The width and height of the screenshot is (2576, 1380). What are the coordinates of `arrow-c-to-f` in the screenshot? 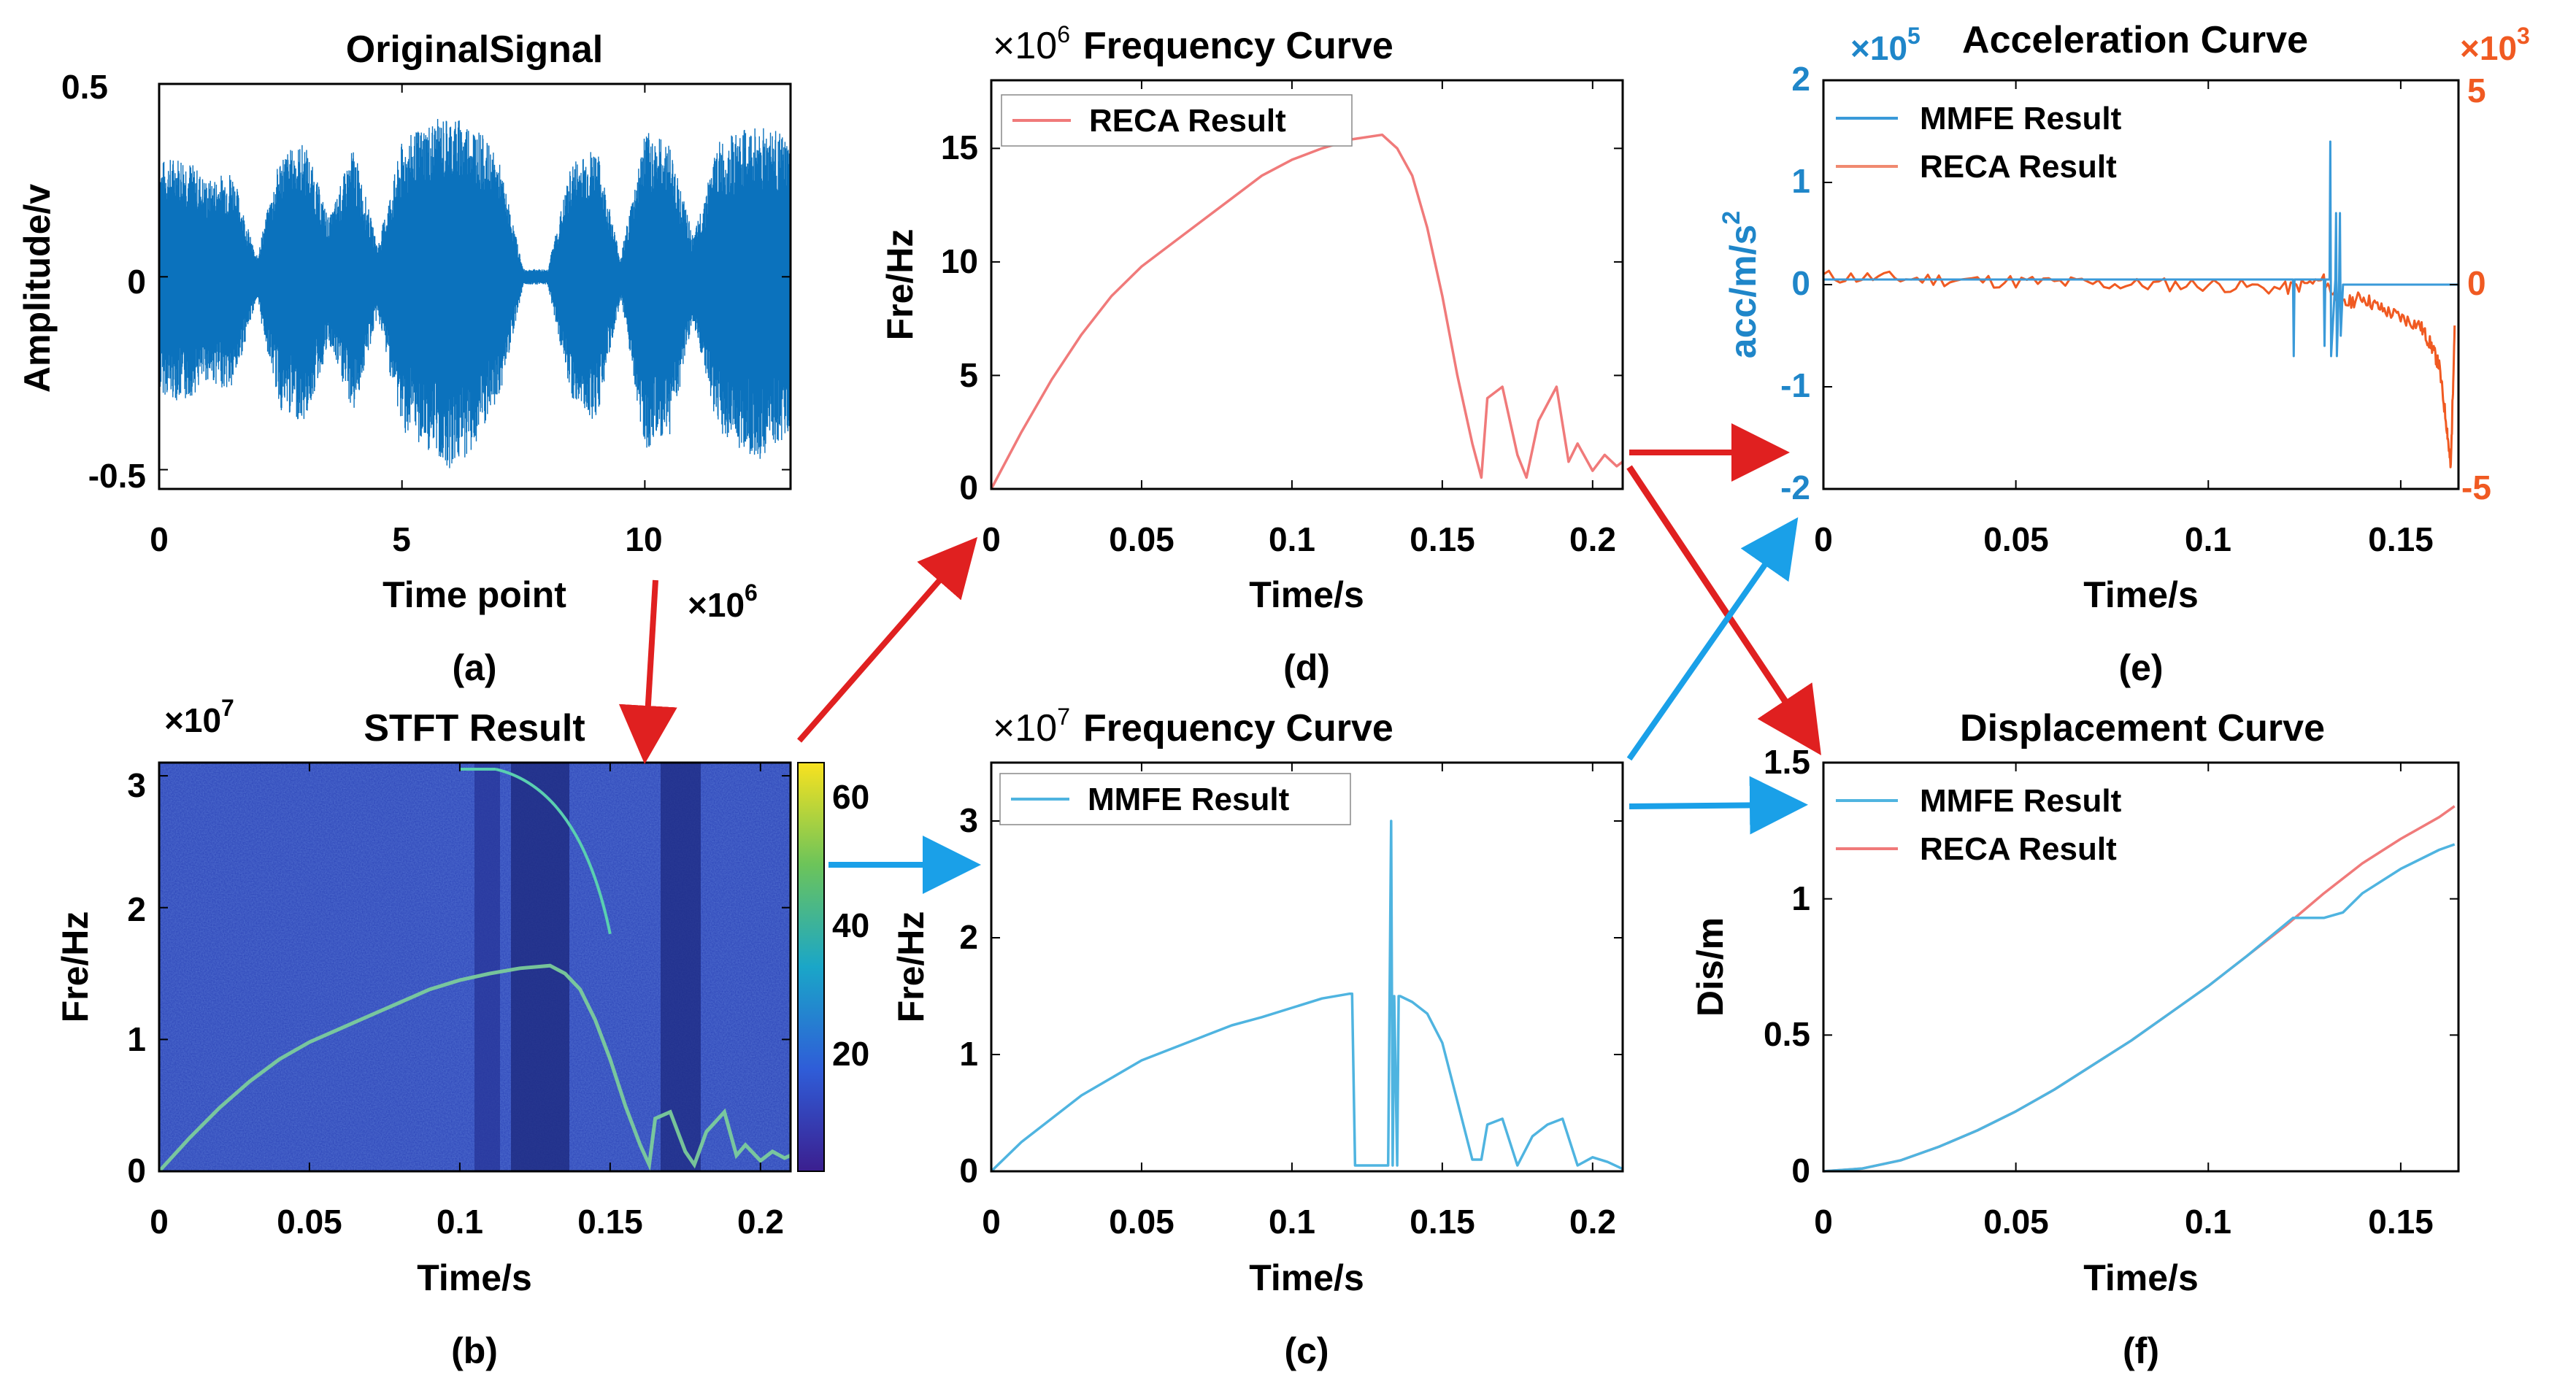 It's located at (1718, 805).